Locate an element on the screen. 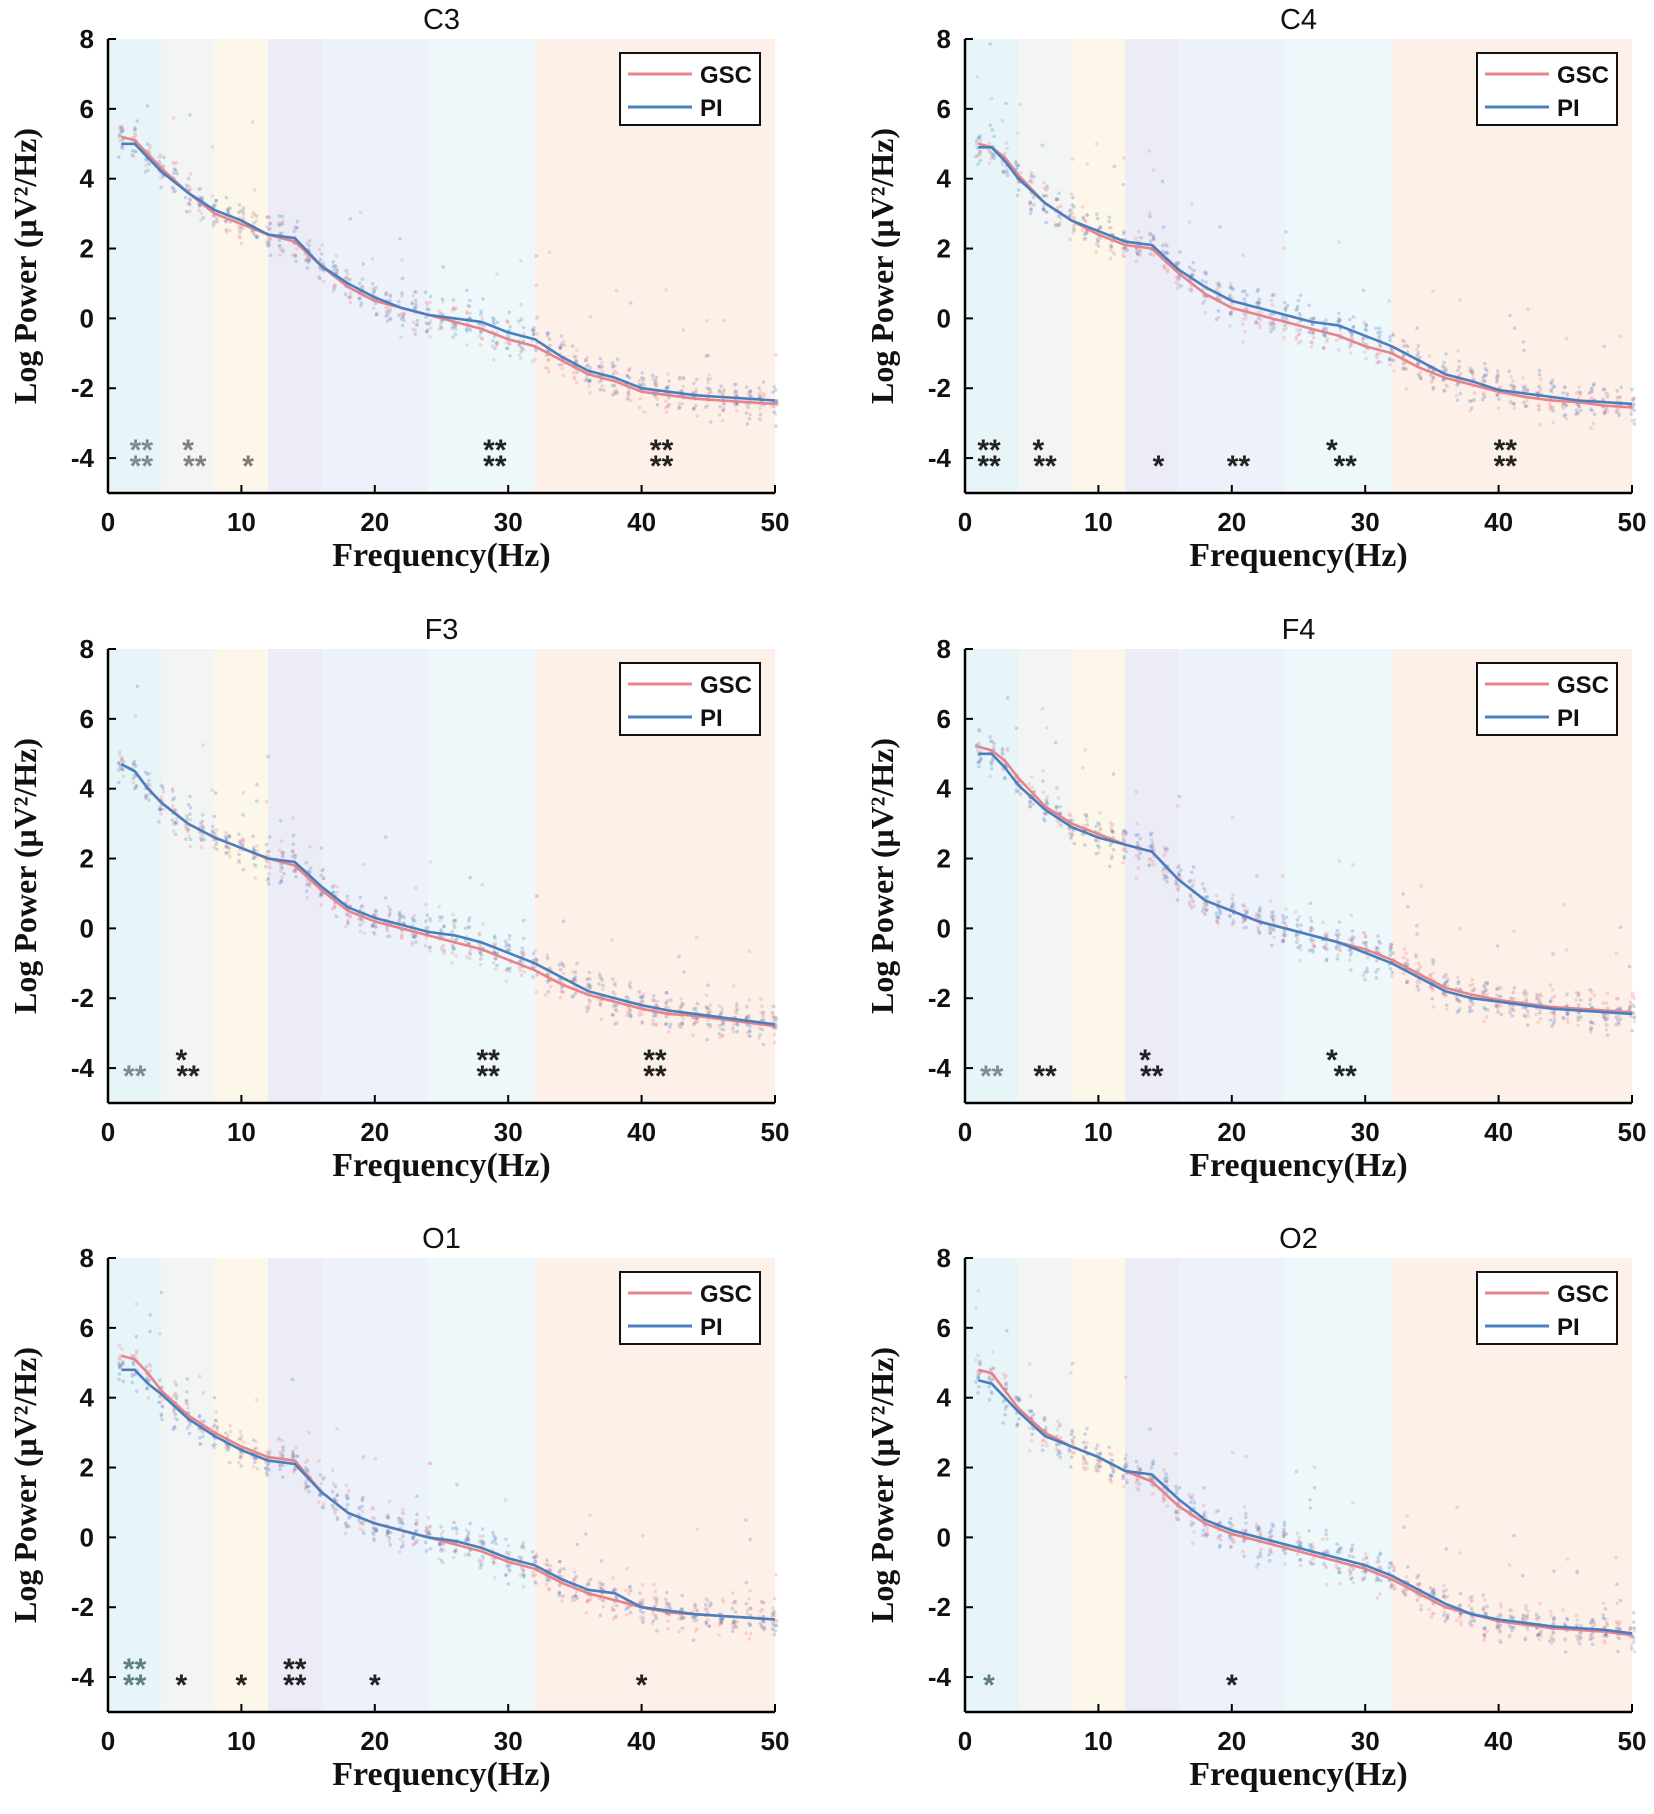  x-tick-label: 40 is located at coordinates (641, 522).